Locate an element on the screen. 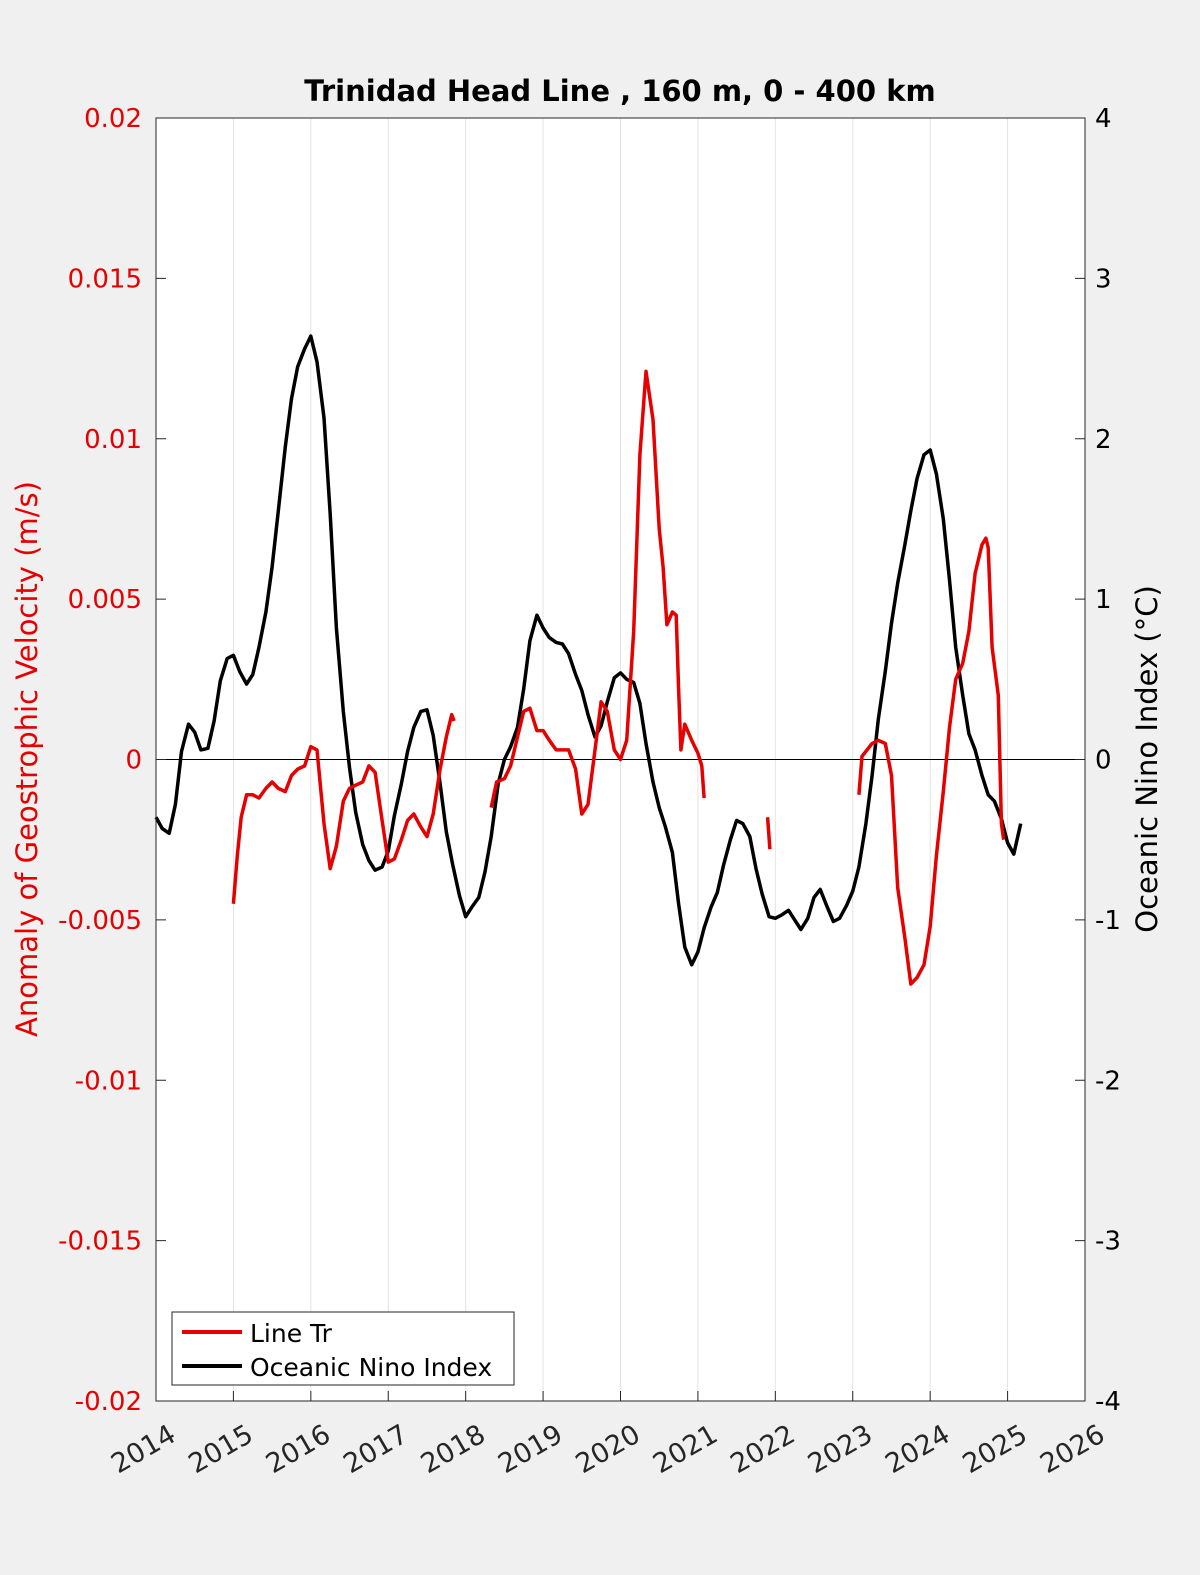  legend-line-tr-label: Line Tr is located at coordinates (291, 1333).